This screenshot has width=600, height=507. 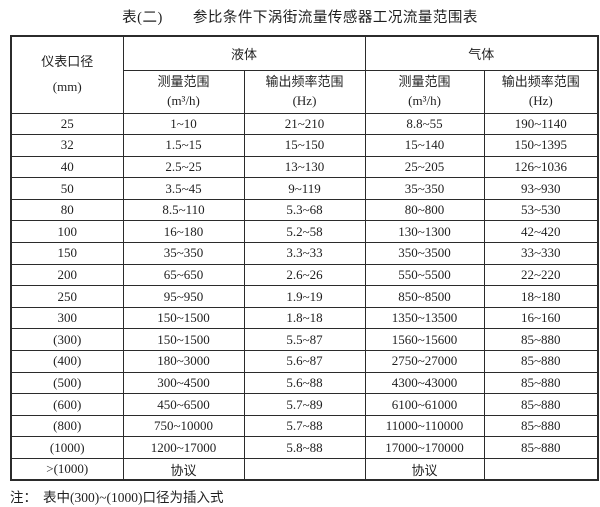 I want to click on value-cell: 2.6~26, so click(x=304, y=275).